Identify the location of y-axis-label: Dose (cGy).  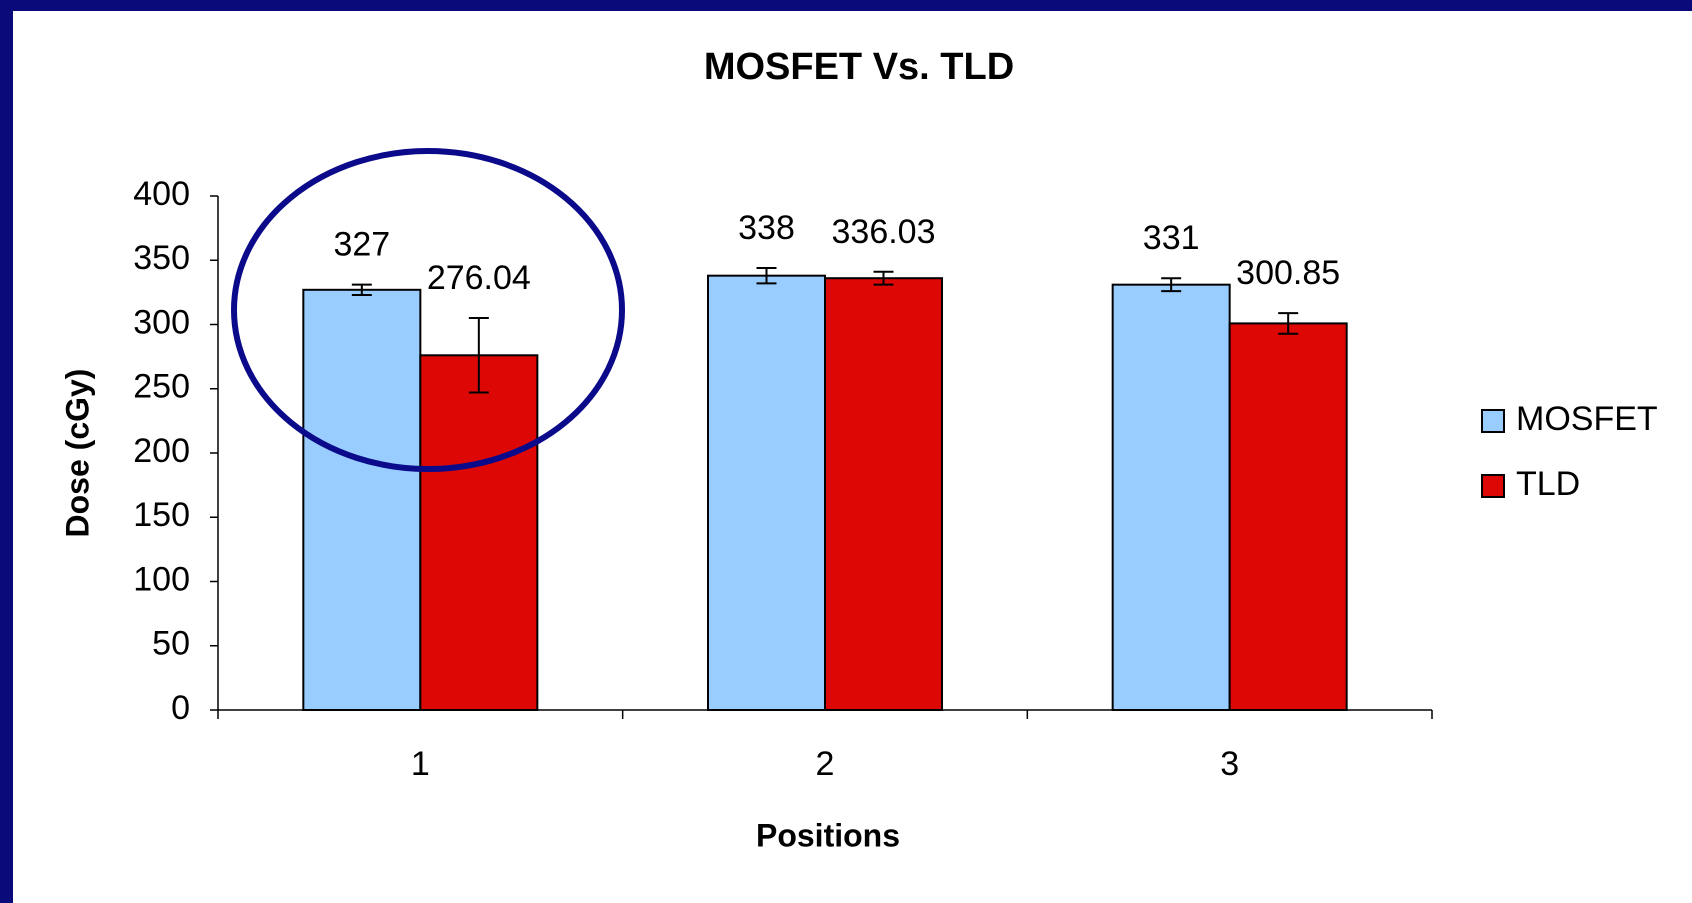
(77, 453).